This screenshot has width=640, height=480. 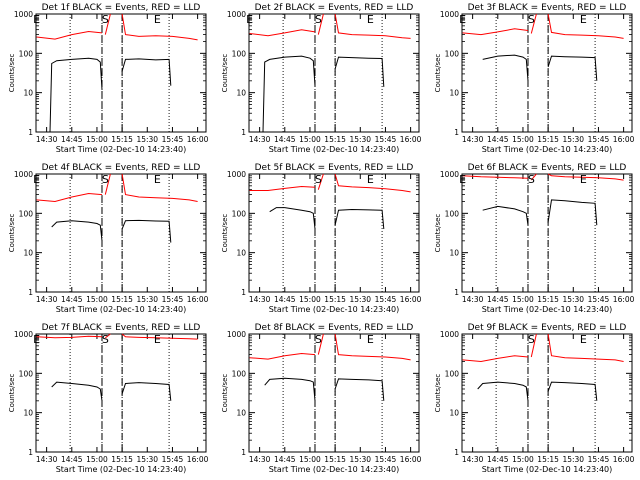 What do you see at coordinates (121, 8) in the screenshot?
I see `panel-title: Det 1f BLACK = Events, RED = LLD` at bounding box center [121, 8].